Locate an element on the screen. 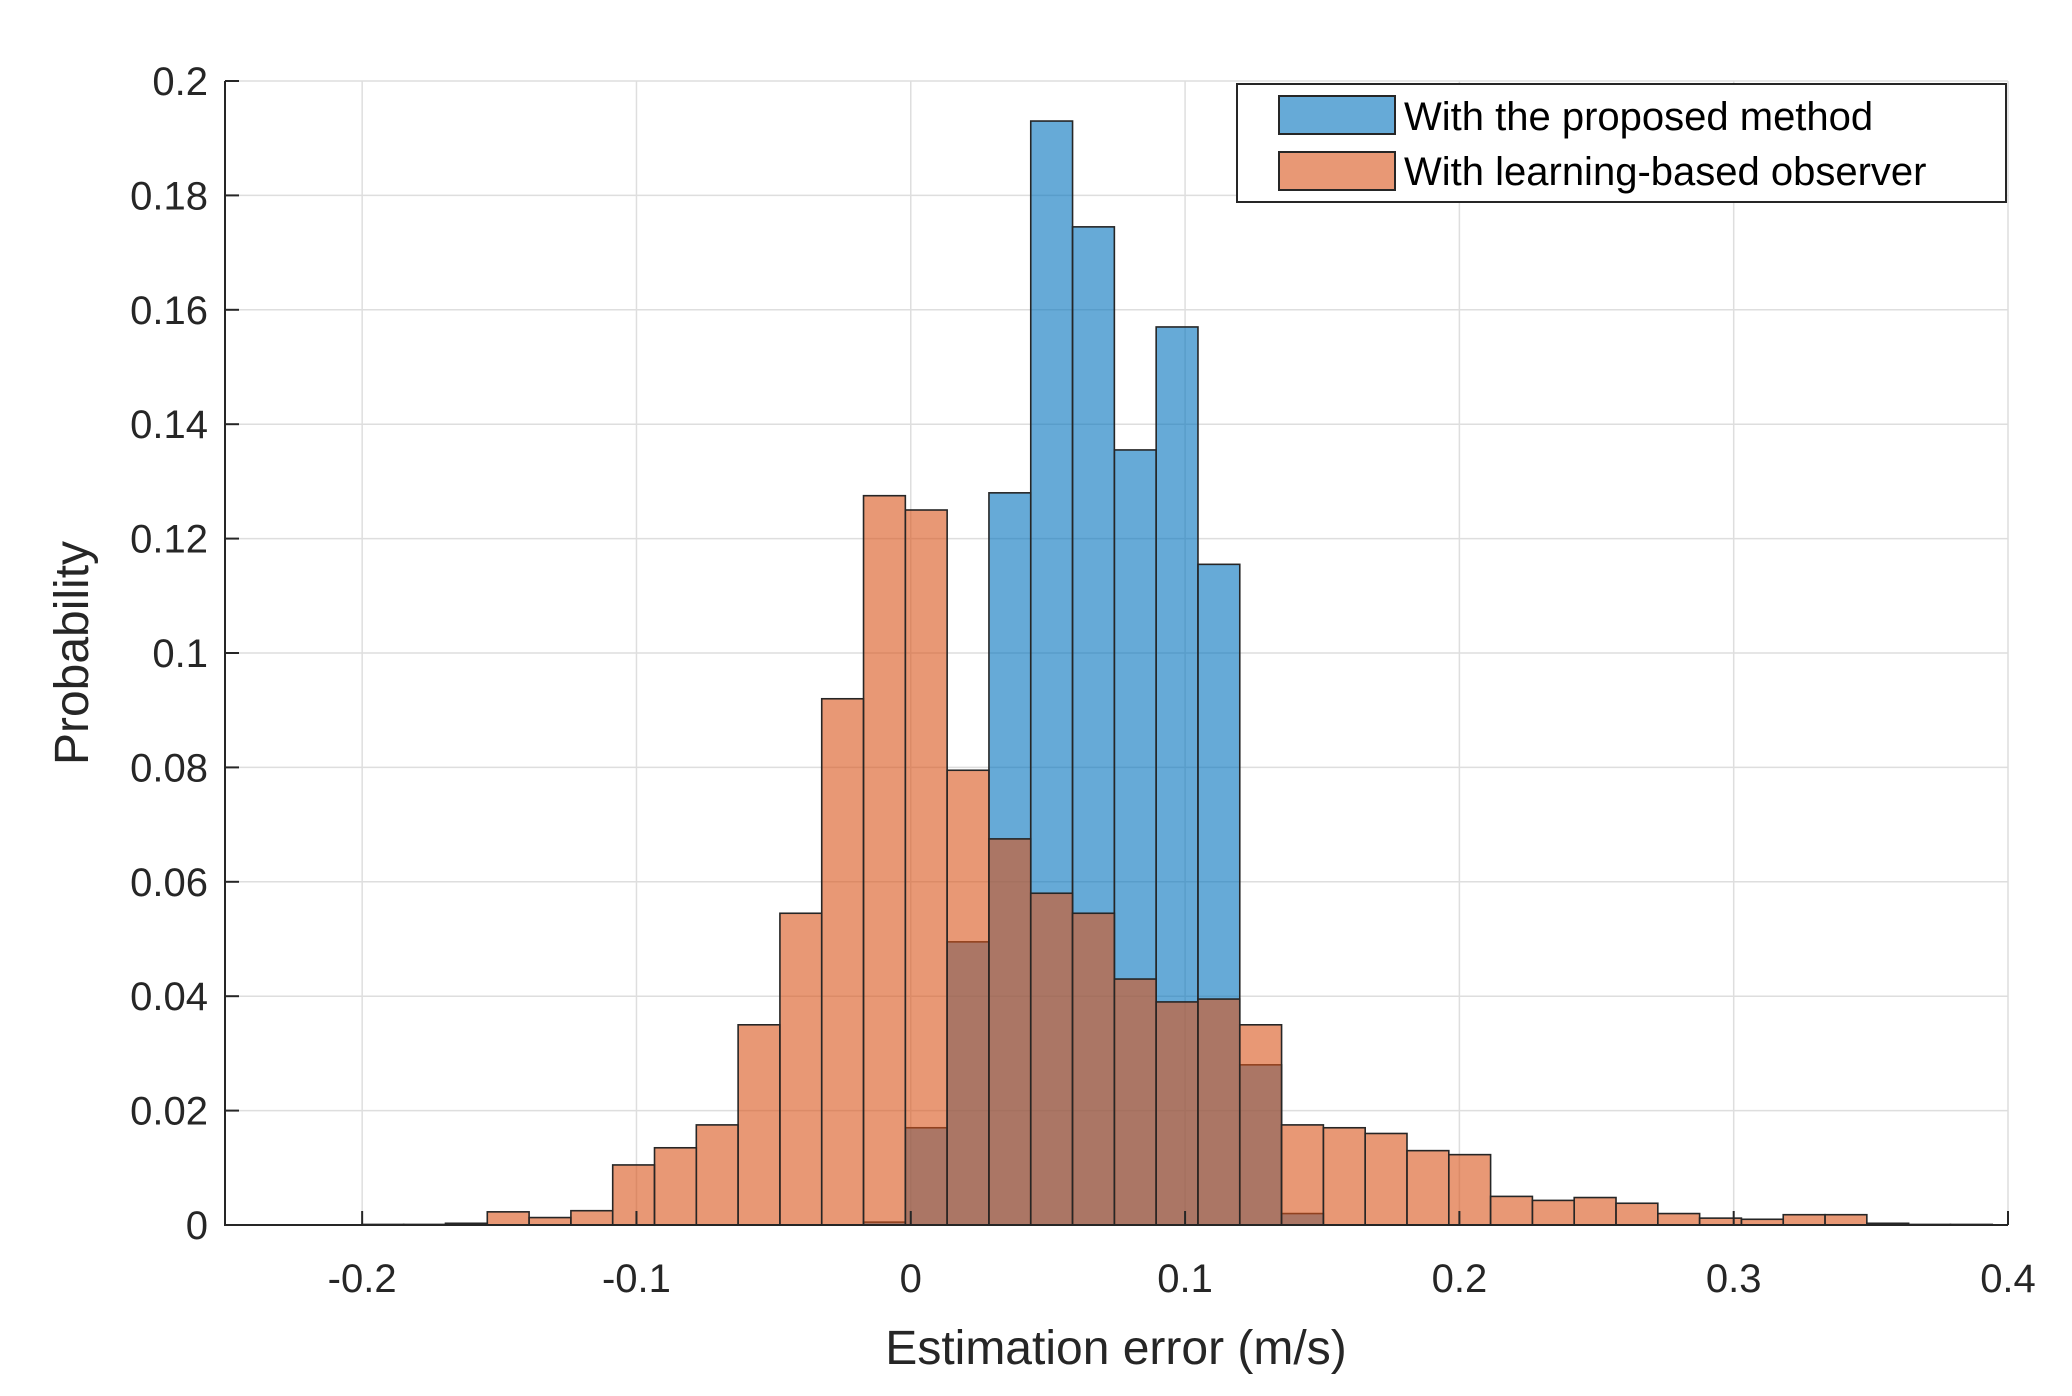 This screenshot has width=2072, height=1396. x-tick-label: -0.1 is located at coordinates (636, 1279).